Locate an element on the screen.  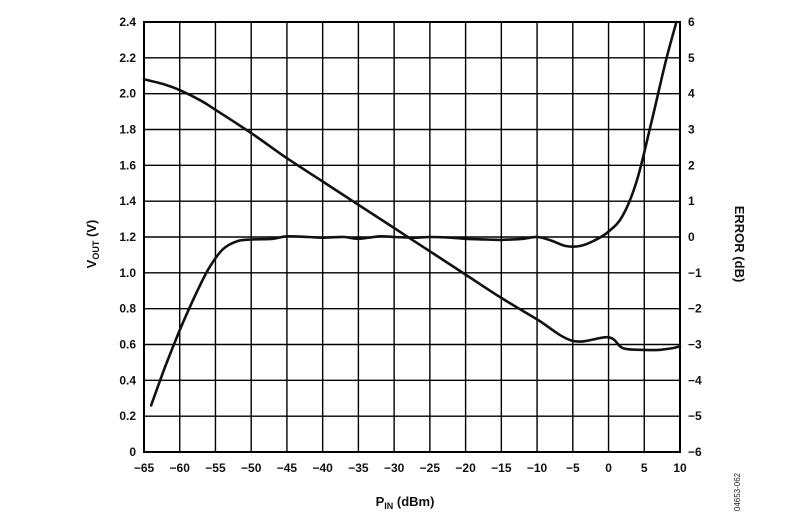
x-tick-label: −40 is located at coordinates (322, 468).